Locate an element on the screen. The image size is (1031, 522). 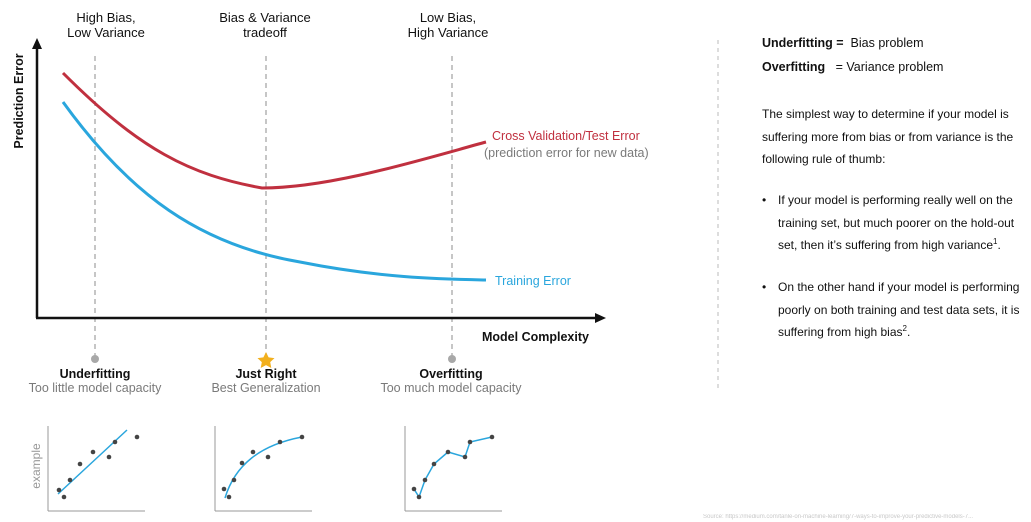
star-icon is located at coordinates (266, 360).